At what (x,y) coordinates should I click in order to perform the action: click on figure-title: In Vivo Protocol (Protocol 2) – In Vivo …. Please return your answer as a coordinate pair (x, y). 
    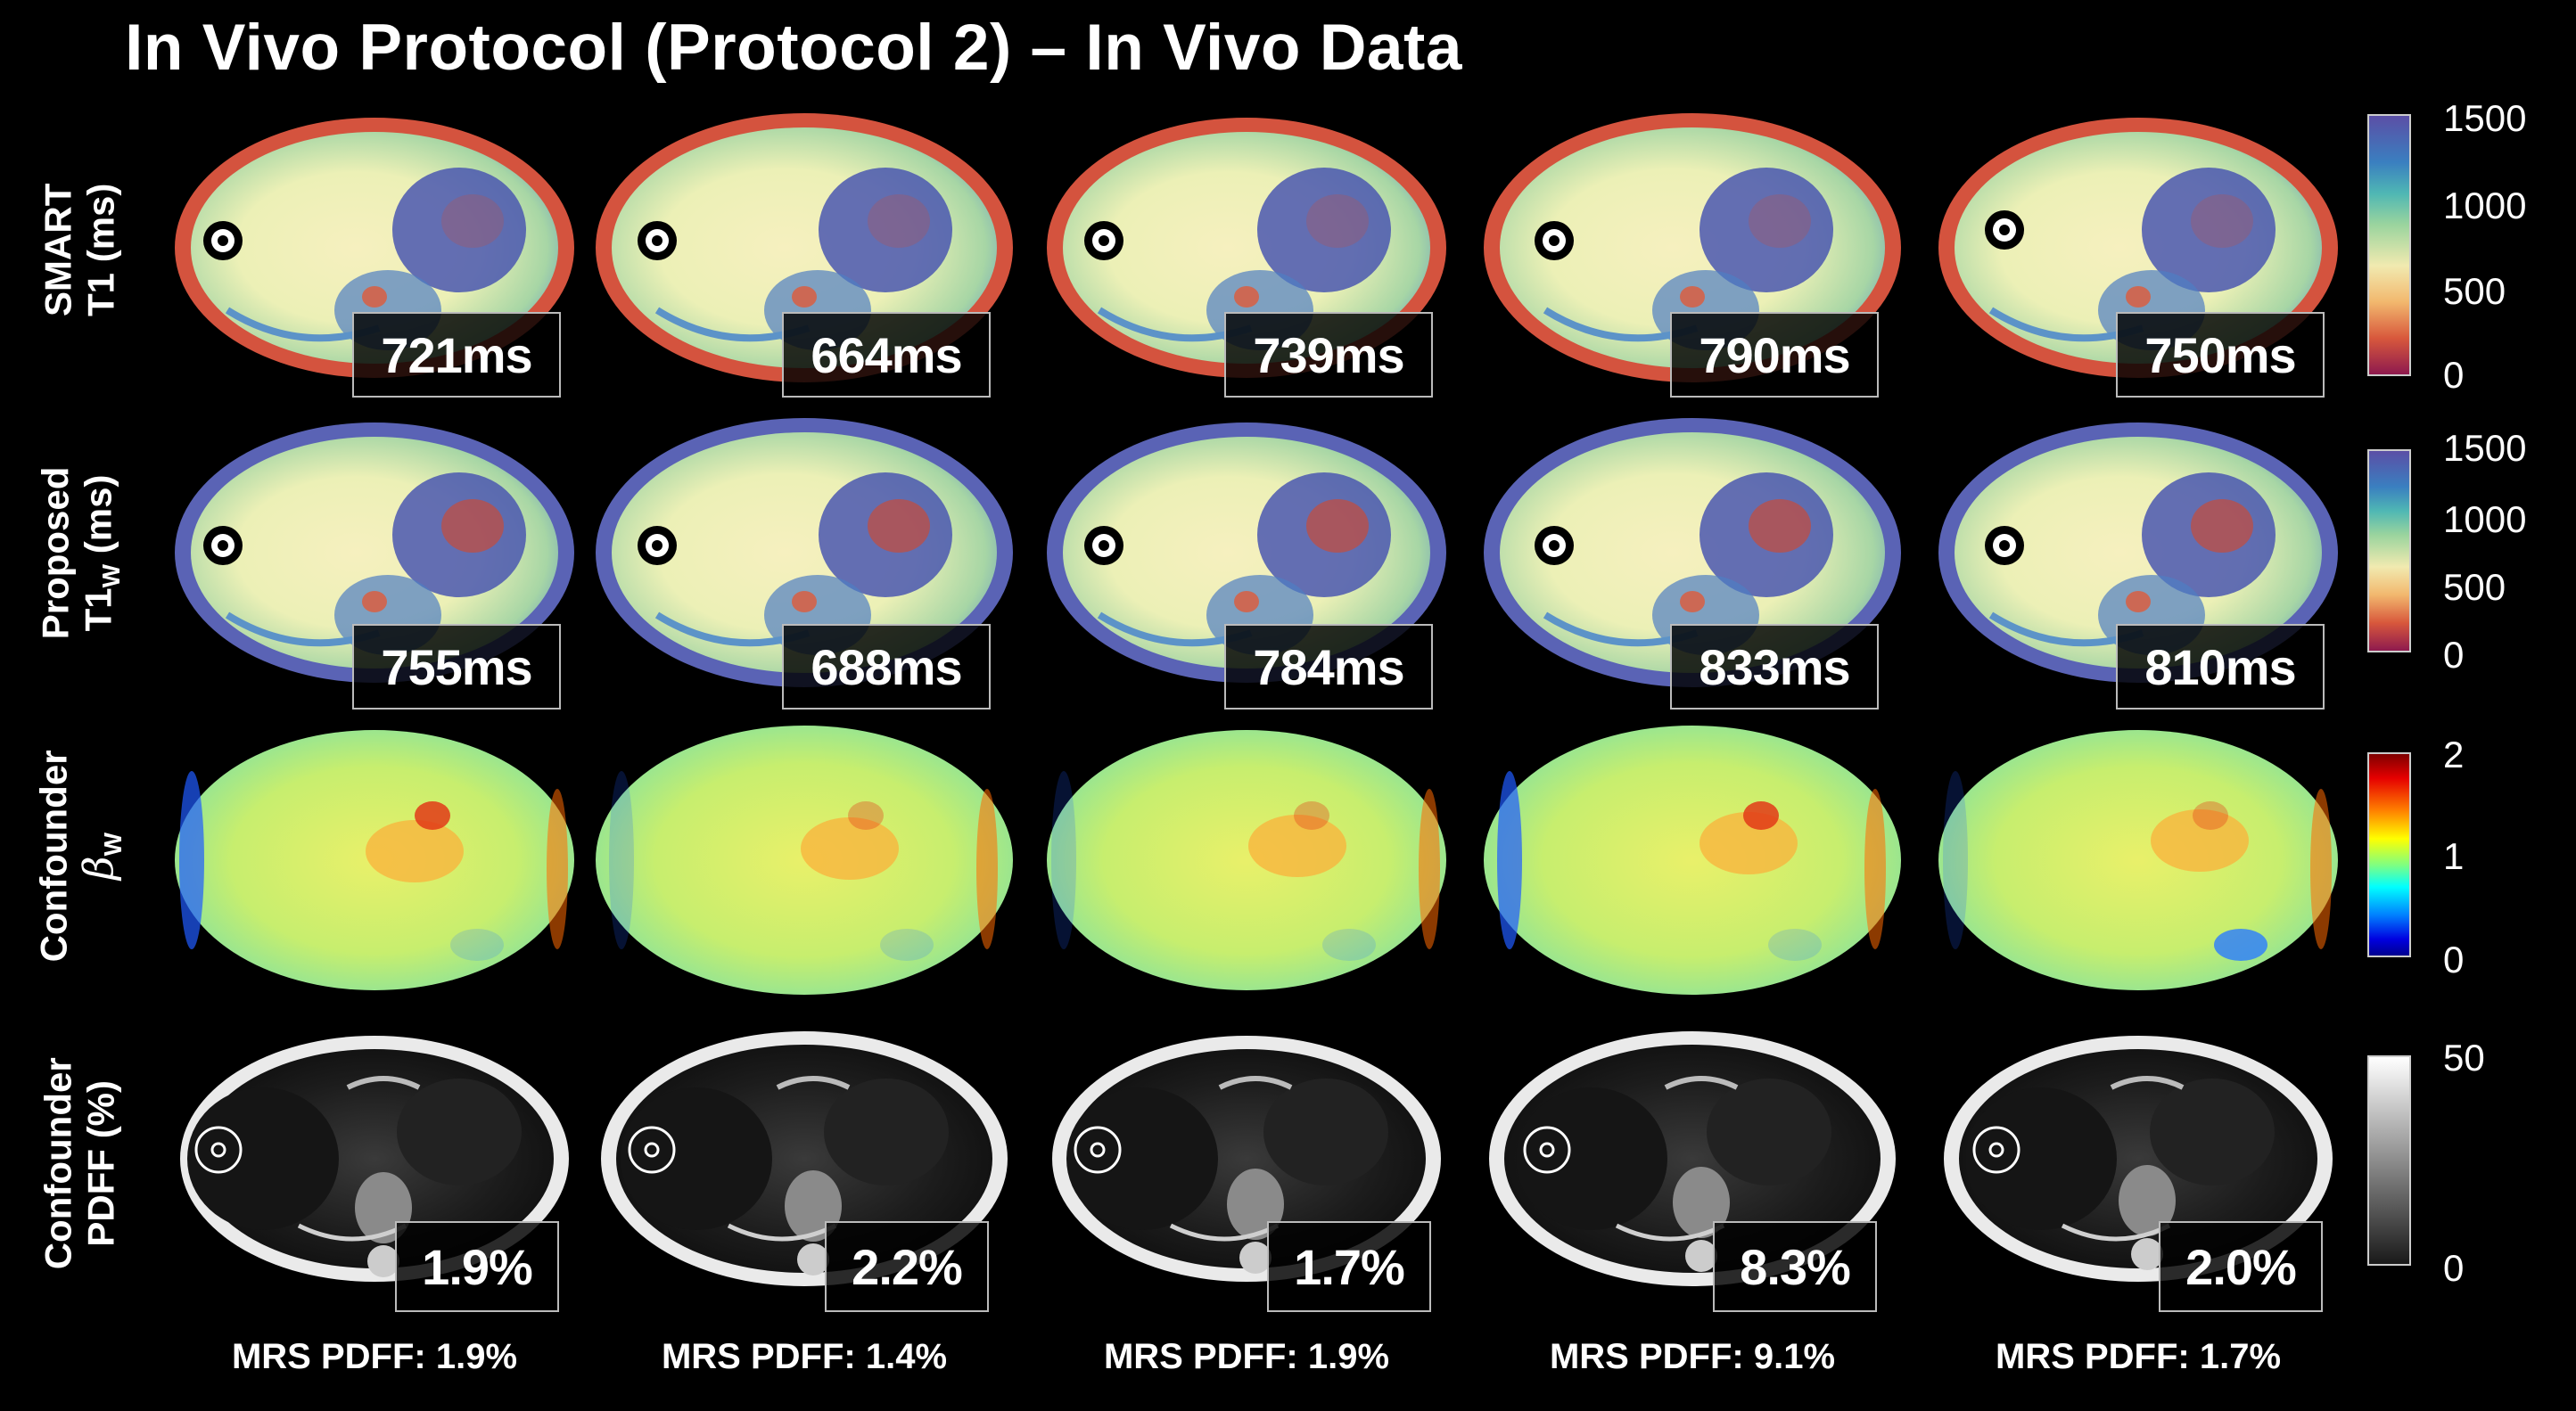
    Looking at the image, I should click on (793, 48).